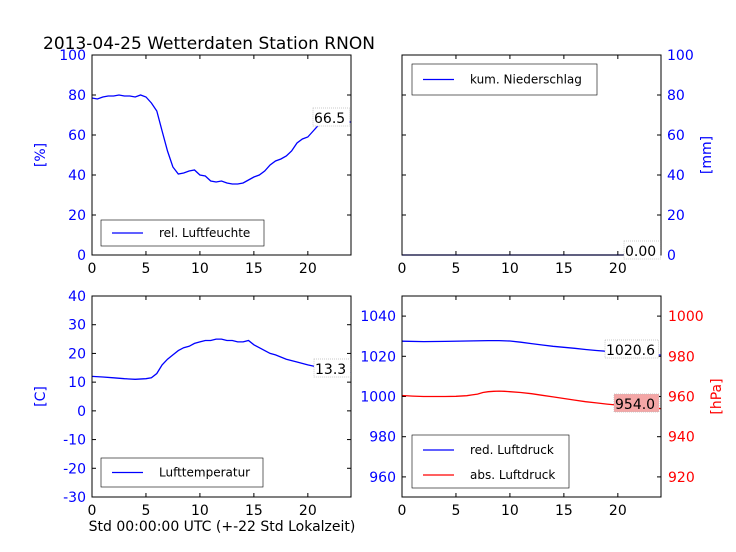  I want to click on last-value-label: 13.3, so click(330, 370).